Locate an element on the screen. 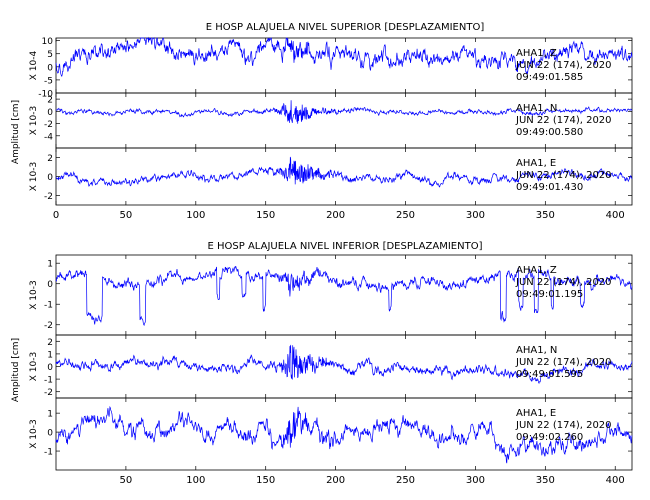  station-annotation: 09:49:02.260 is located at coordinates (549, 437).